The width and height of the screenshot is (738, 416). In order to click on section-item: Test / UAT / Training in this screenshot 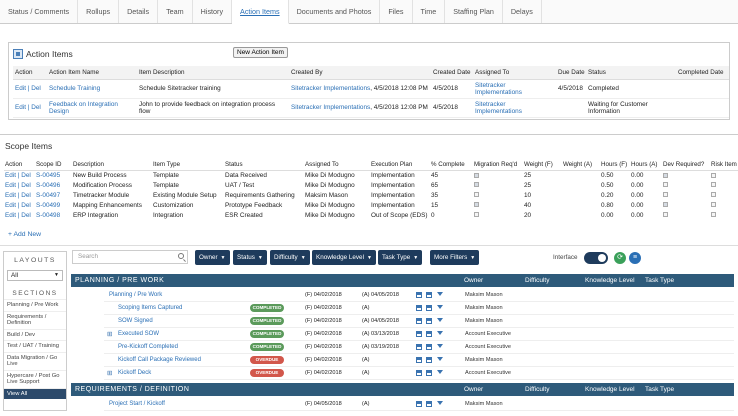, I will do `click(35, 346)`.